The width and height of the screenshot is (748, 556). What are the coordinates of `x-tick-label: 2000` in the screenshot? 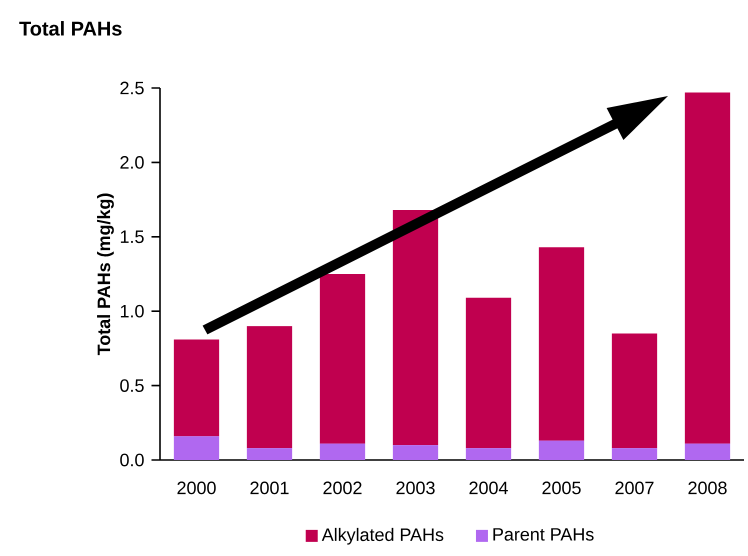 It's located at (196, 488).